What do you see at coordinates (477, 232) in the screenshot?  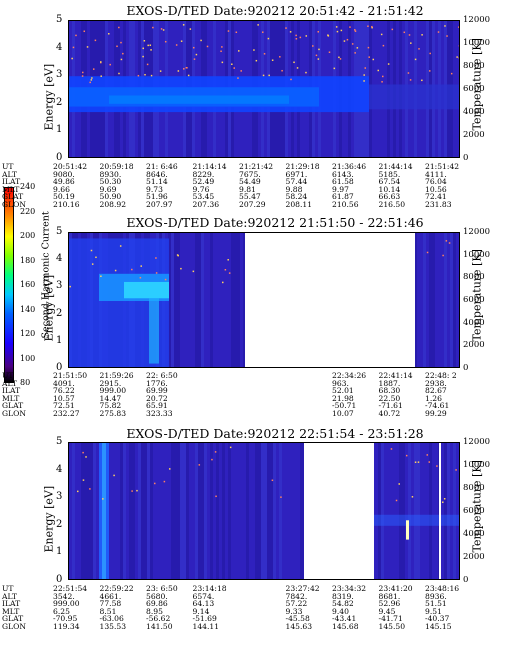 I see `y2-tick-label: 12000` at bounding box center [477, 232].